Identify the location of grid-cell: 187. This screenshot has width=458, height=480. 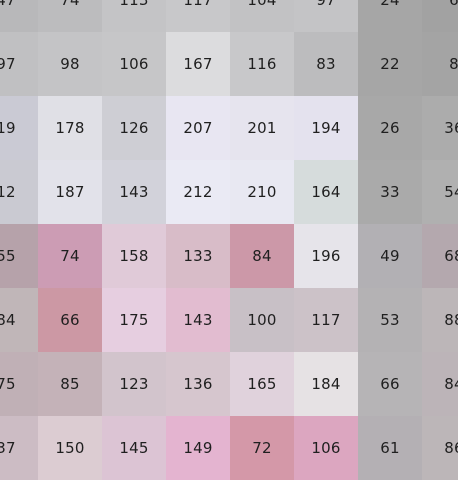
(70, 192).